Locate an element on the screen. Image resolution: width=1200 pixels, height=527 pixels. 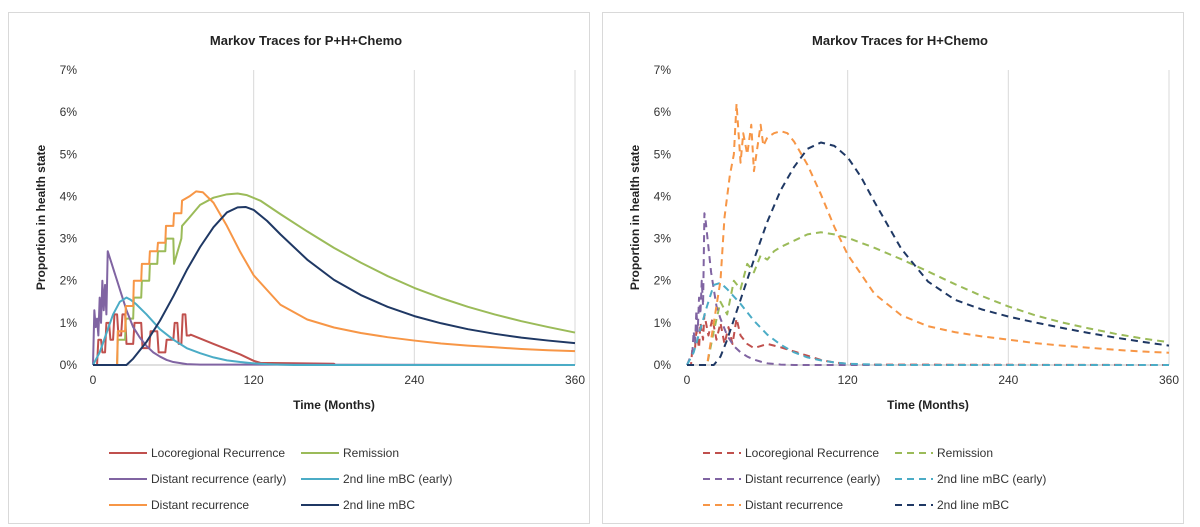
chart-title: Markov Traces for H+Chemo is located at coordinates (900, 40).